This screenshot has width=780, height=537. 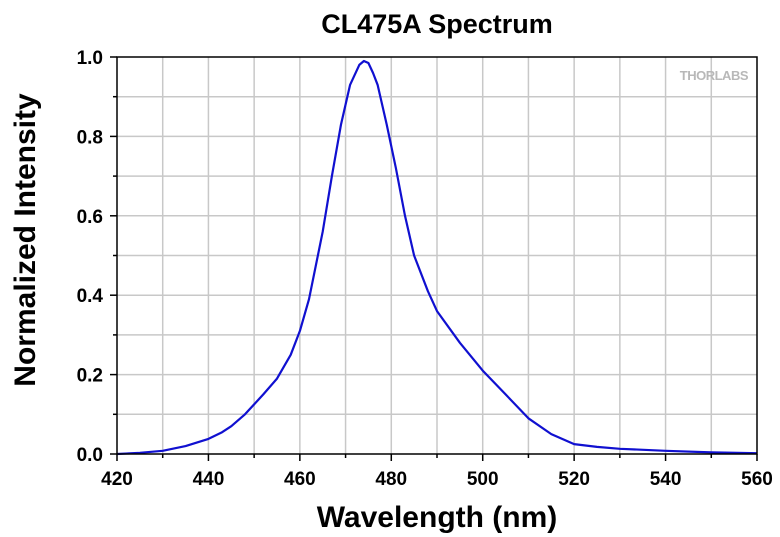 What do you see at coordinates (437, 24) in the screenshot?
I see `chart-title: CL475A Spectrum` at bounding box center [437, 24].